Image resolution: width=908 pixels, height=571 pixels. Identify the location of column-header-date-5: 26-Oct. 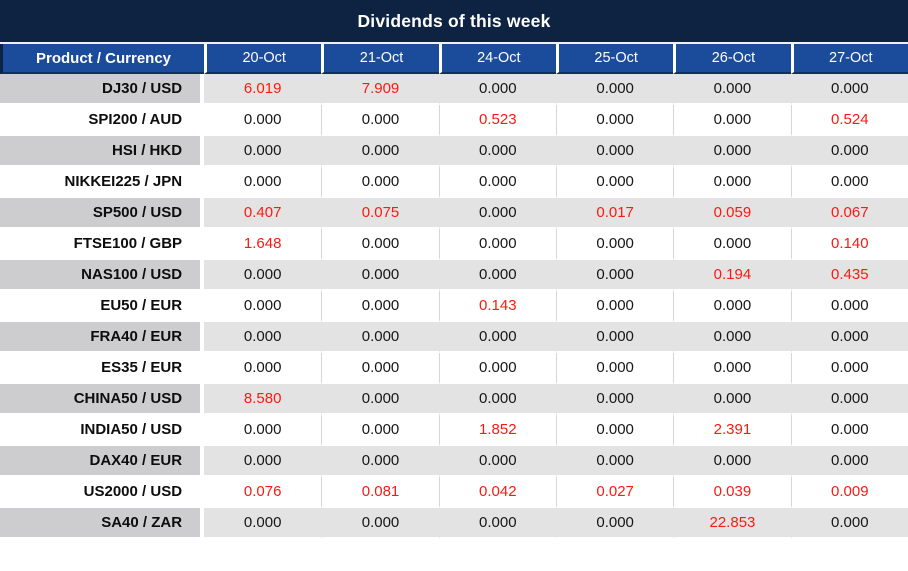
(732, 59).